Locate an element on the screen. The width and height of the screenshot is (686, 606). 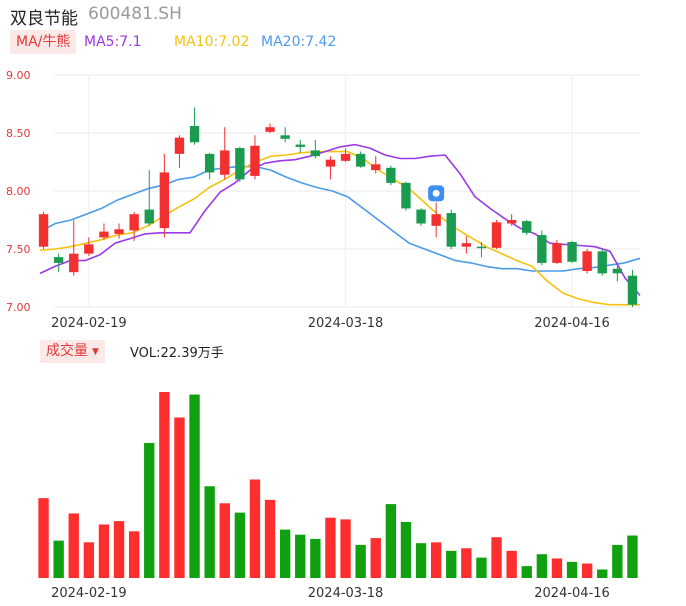
price-tick-label: 7.50 is located at coordinates (18, 249).